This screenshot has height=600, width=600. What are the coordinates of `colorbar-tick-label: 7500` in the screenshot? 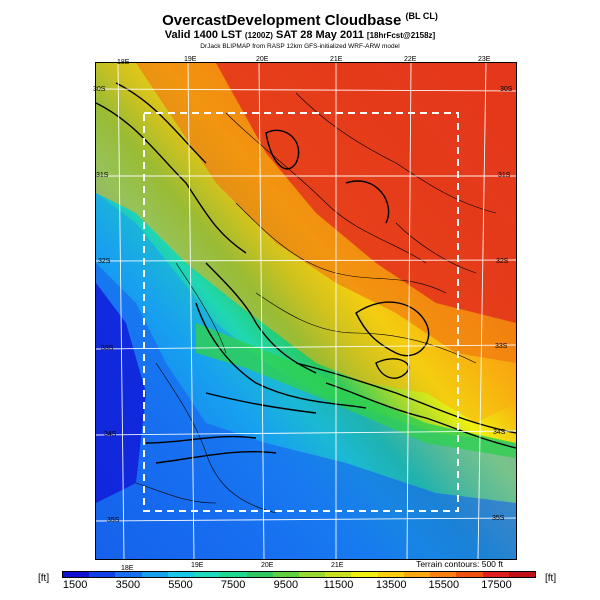 It's located at (233, 585).